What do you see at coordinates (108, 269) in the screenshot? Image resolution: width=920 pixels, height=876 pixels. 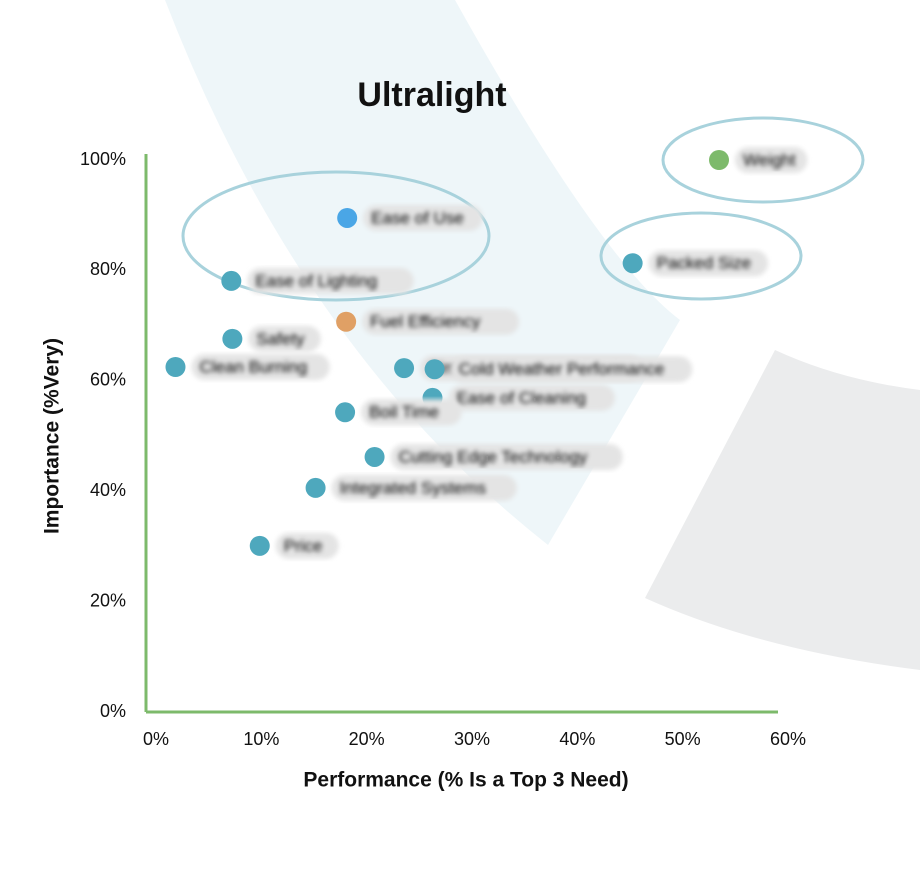 I see `y-tick-label: 80%` at bounding box center [108, 269].